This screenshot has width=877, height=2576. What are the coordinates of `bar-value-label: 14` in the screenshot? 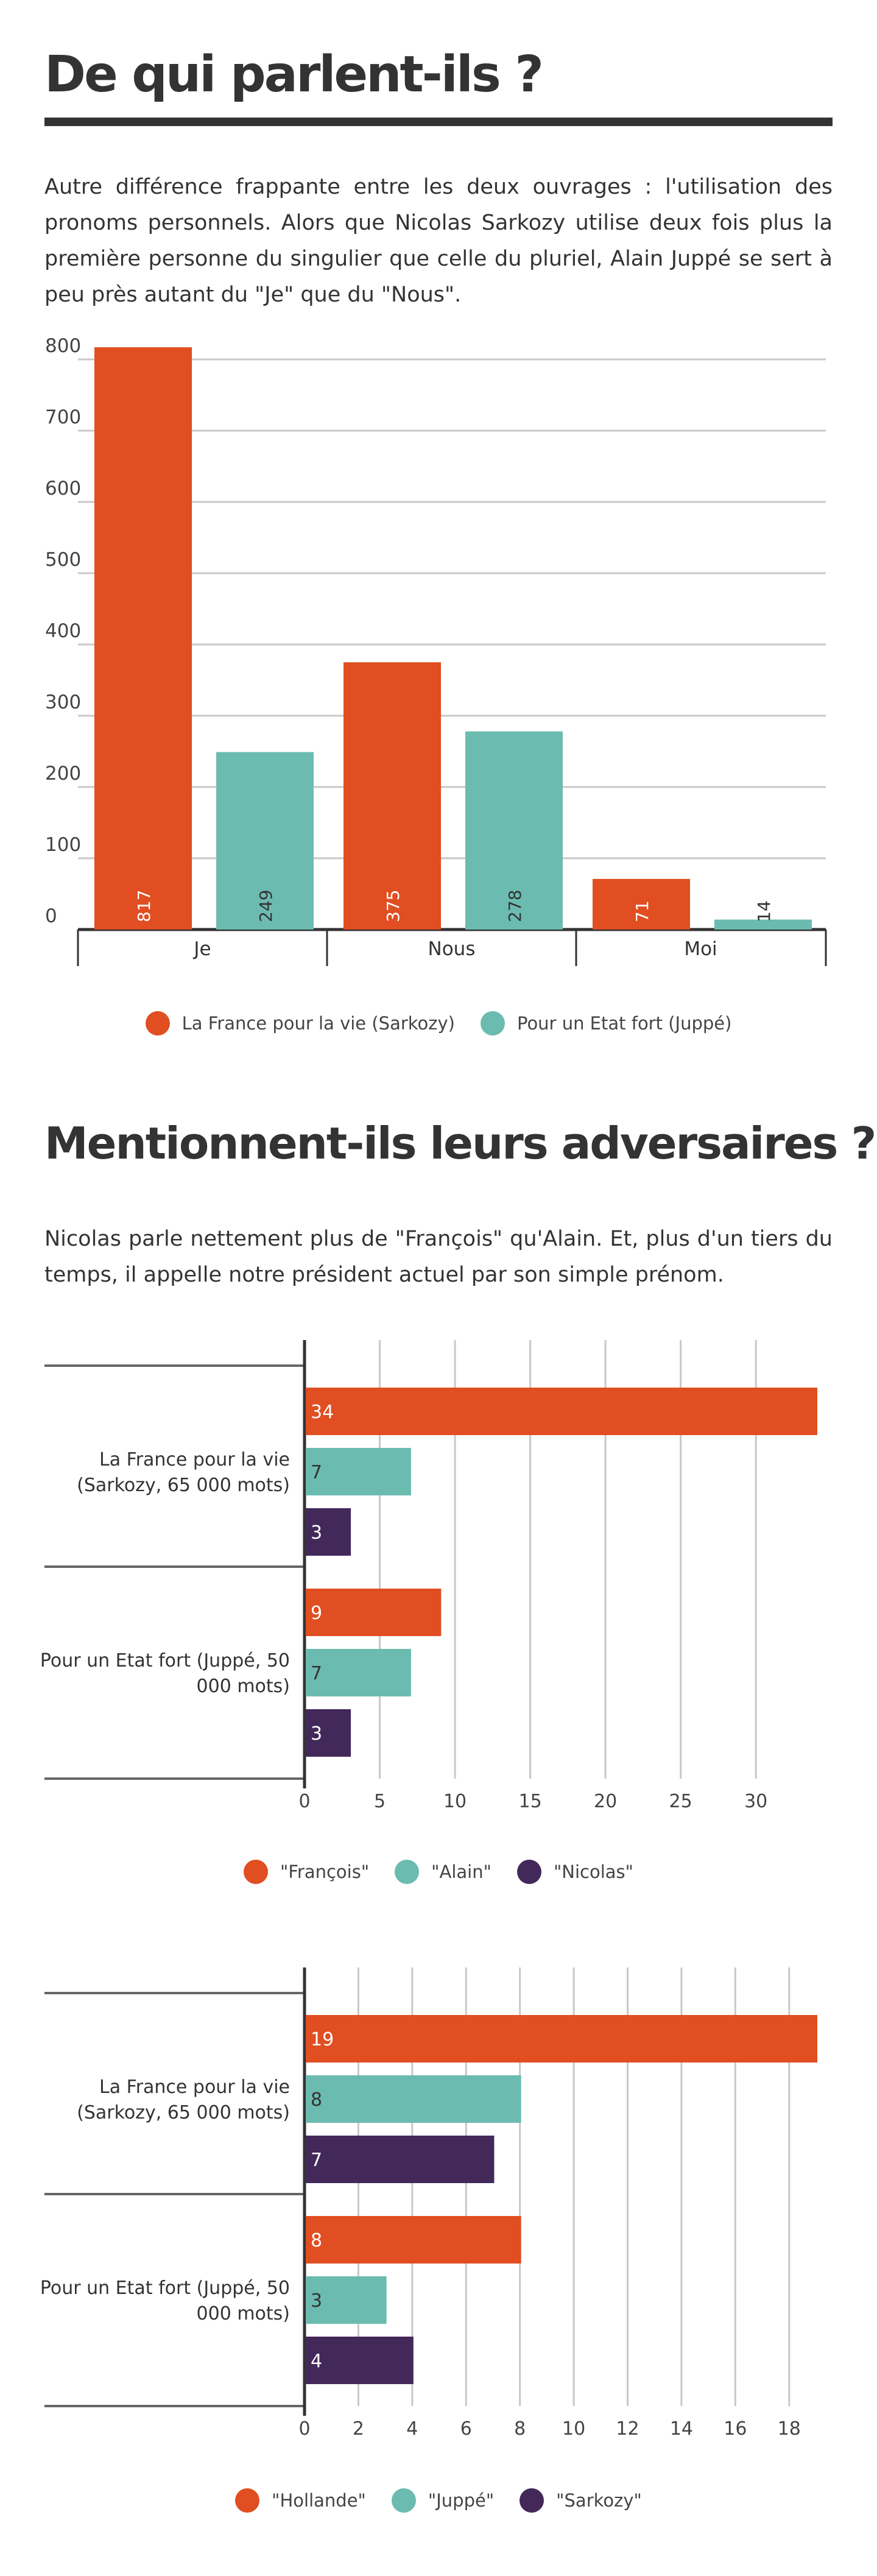 It's located at (764, 911).